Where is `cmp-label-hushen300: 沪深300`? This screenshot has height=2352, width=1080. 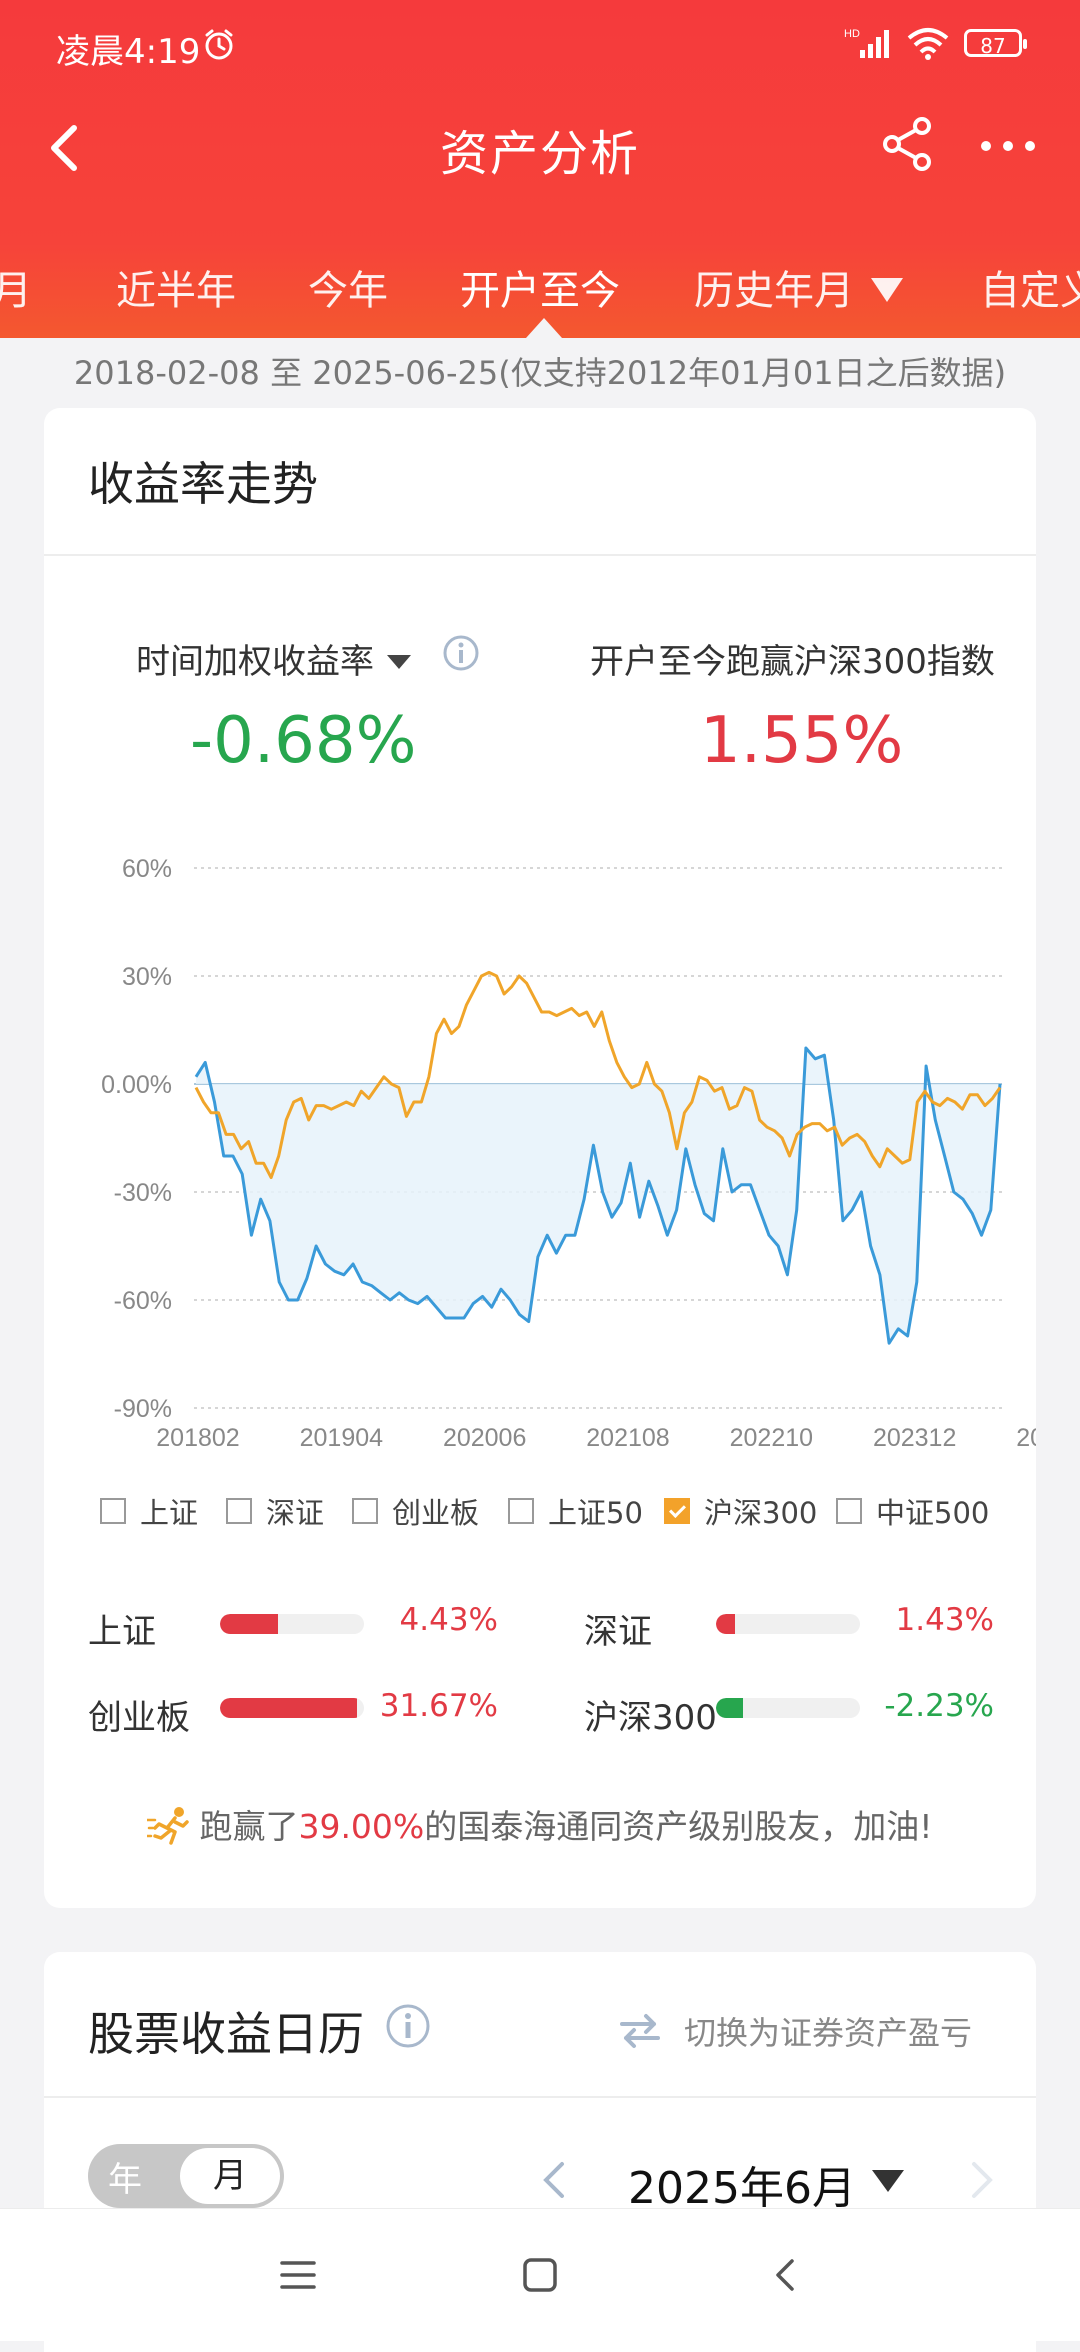 cmp-label-hushen300: 沪深300 is located at coordinates (650, 1718).